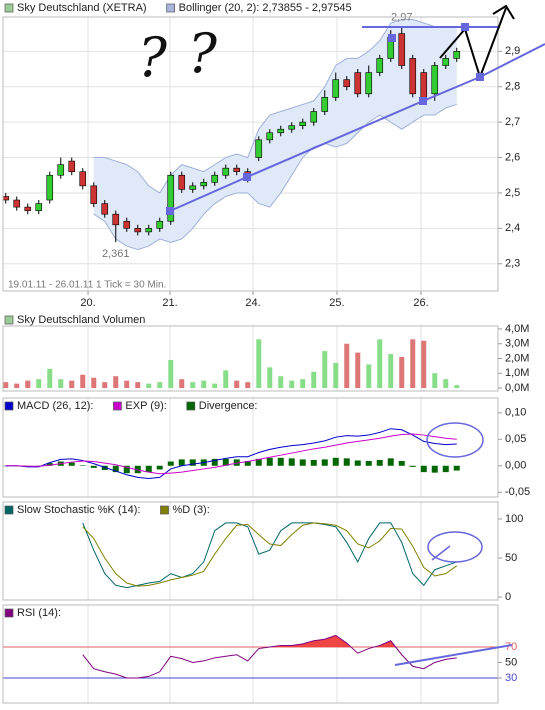  Describe the element at coordinates (336, 303) in the screenshot. I see `x-tick-label: 25.` at that location.